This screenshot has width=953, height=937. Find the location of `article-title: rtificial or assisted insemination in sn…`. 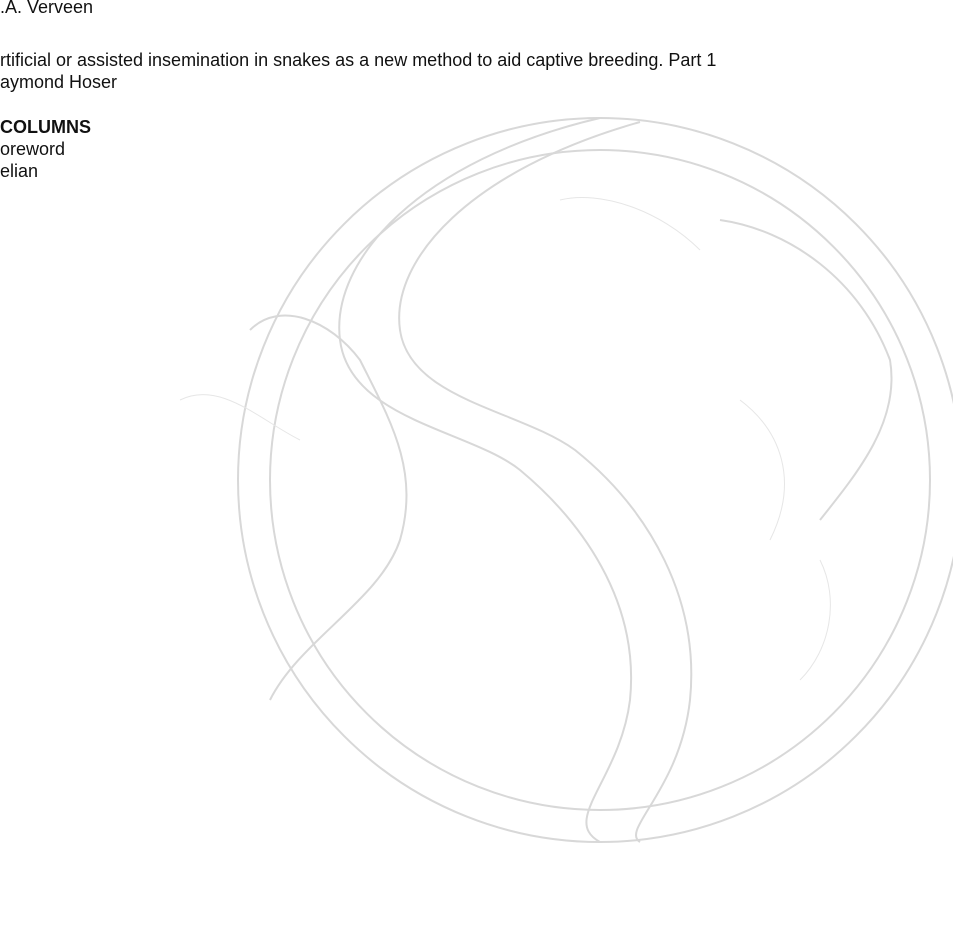

article-title: rtificial or assisted insemination in sn… is located at coordinates (358, 60).